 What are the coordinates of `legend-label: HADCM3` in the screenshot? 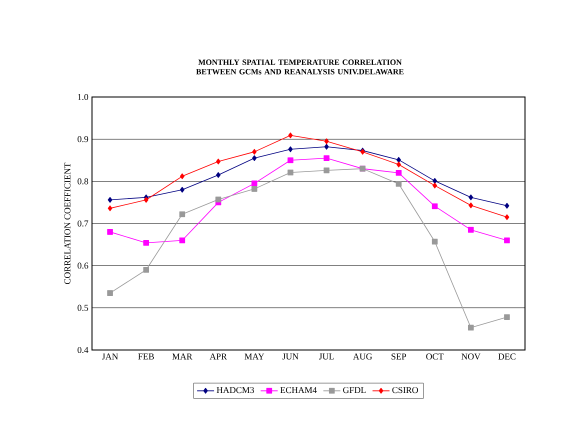 It's located at (235, 390).